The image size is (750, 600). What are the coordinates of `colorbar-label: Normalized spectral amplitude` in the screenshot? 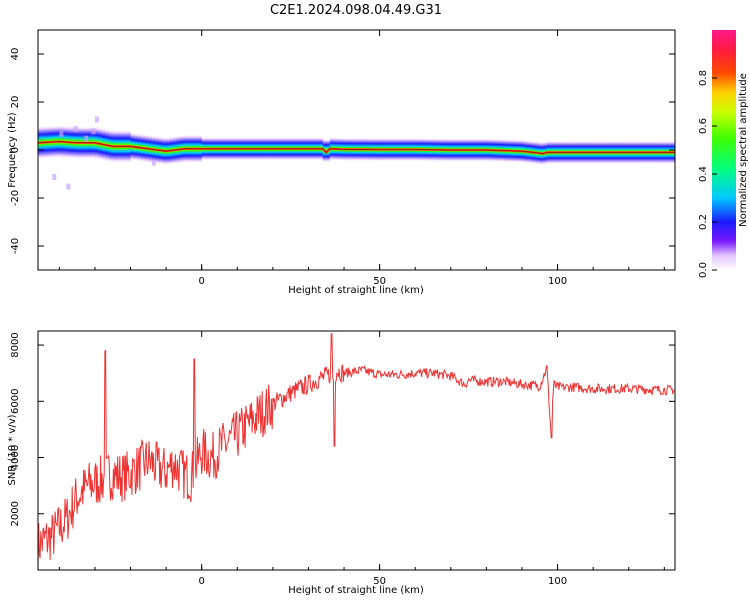 It's located at (743, 150).